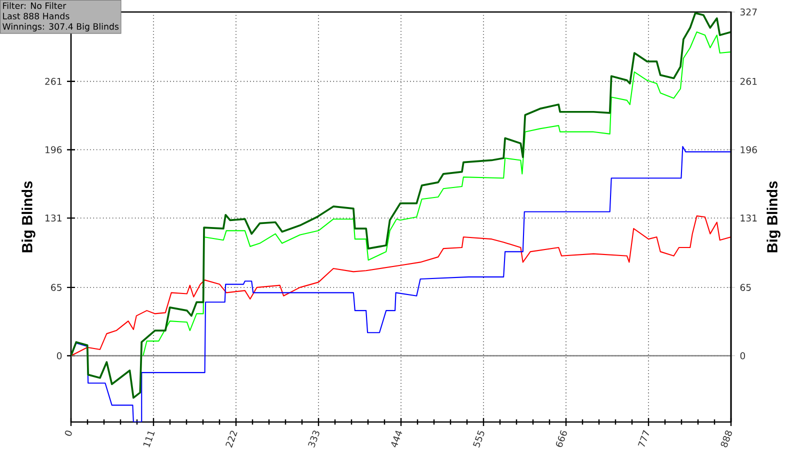 The image size is (800, 465). I want to click on x-tick-label: 222, so click(232, 439).